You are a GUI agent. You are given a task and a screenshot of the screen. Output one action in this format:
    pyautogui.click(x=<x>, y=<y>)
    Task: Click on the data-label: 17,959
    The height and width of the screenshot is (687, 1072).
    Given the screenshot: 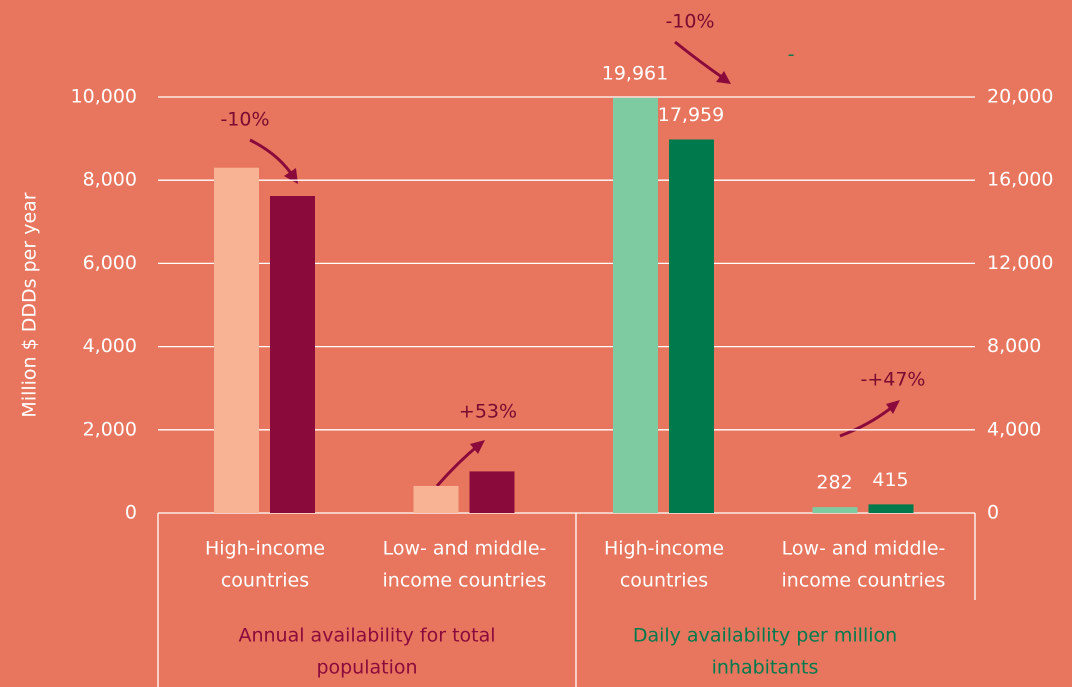 What is the action you would take?
    pyautogui.click(x=691, y=115)
    